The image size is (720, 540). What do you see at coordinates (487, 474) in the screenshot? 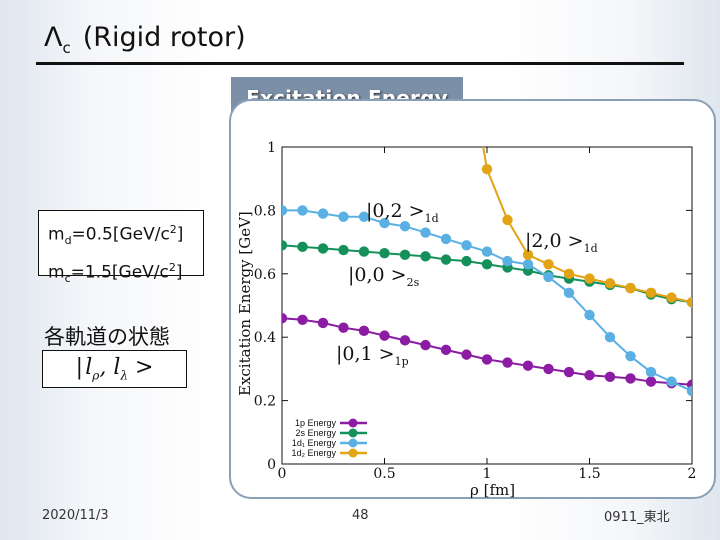
I see `x-tick-label: 1` at bounding box center [487, 474].